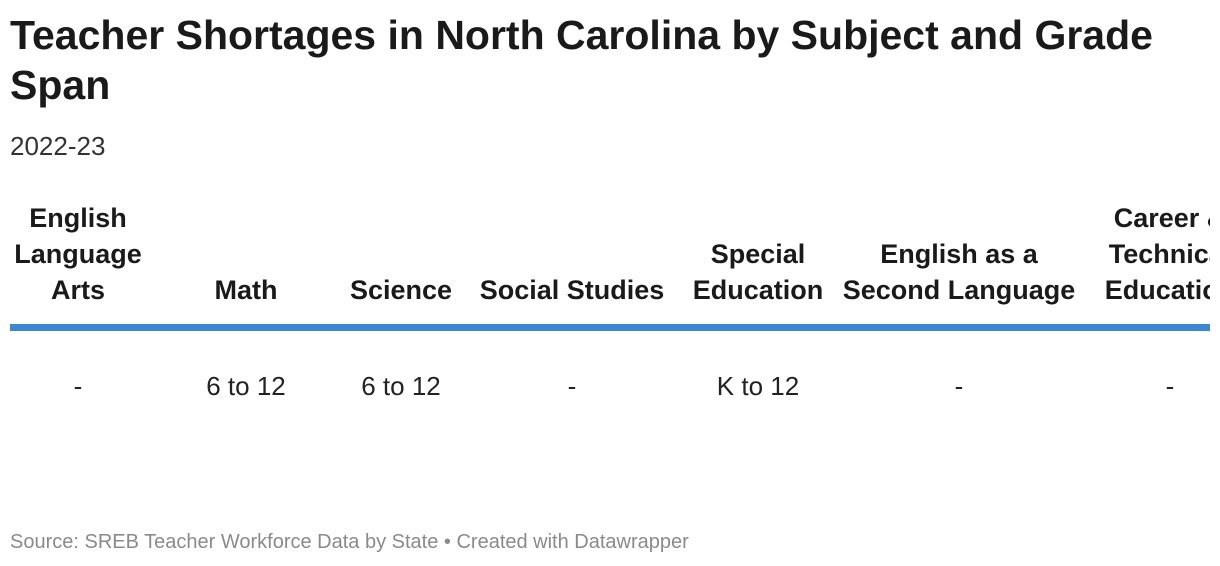  What do you see at coordinates (78, 265) in the screenshot?
I see `column-header-english-language-arts: English Language Arts` at bounding box center [78, 265].